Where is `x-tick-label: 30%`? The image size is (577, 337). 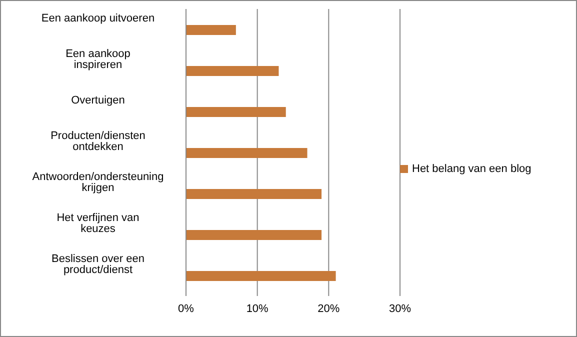
x-tick-label: 30% is located at coordinates (400, 308).